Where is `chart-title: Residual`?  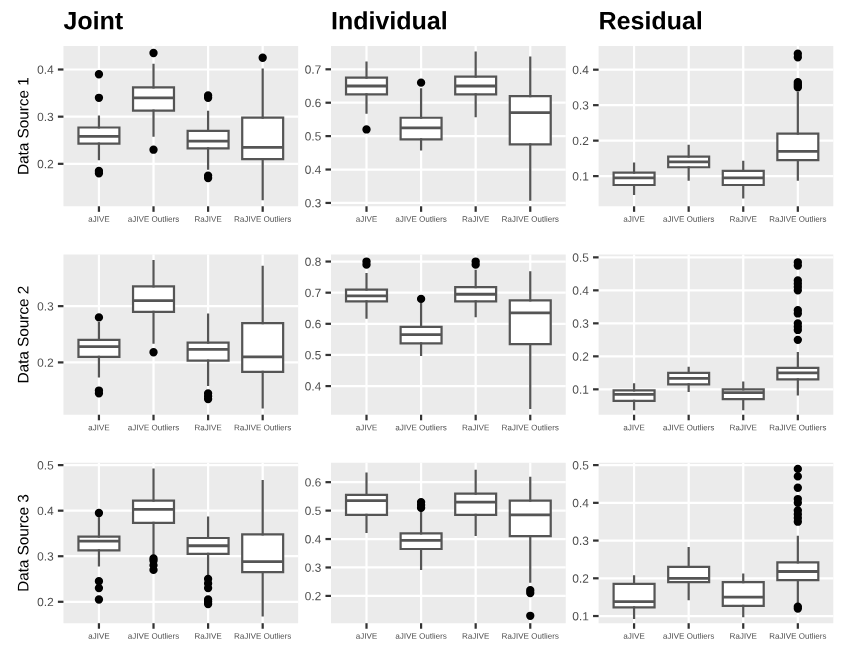
chart-title: Residual is located at coordinates (651, 20).